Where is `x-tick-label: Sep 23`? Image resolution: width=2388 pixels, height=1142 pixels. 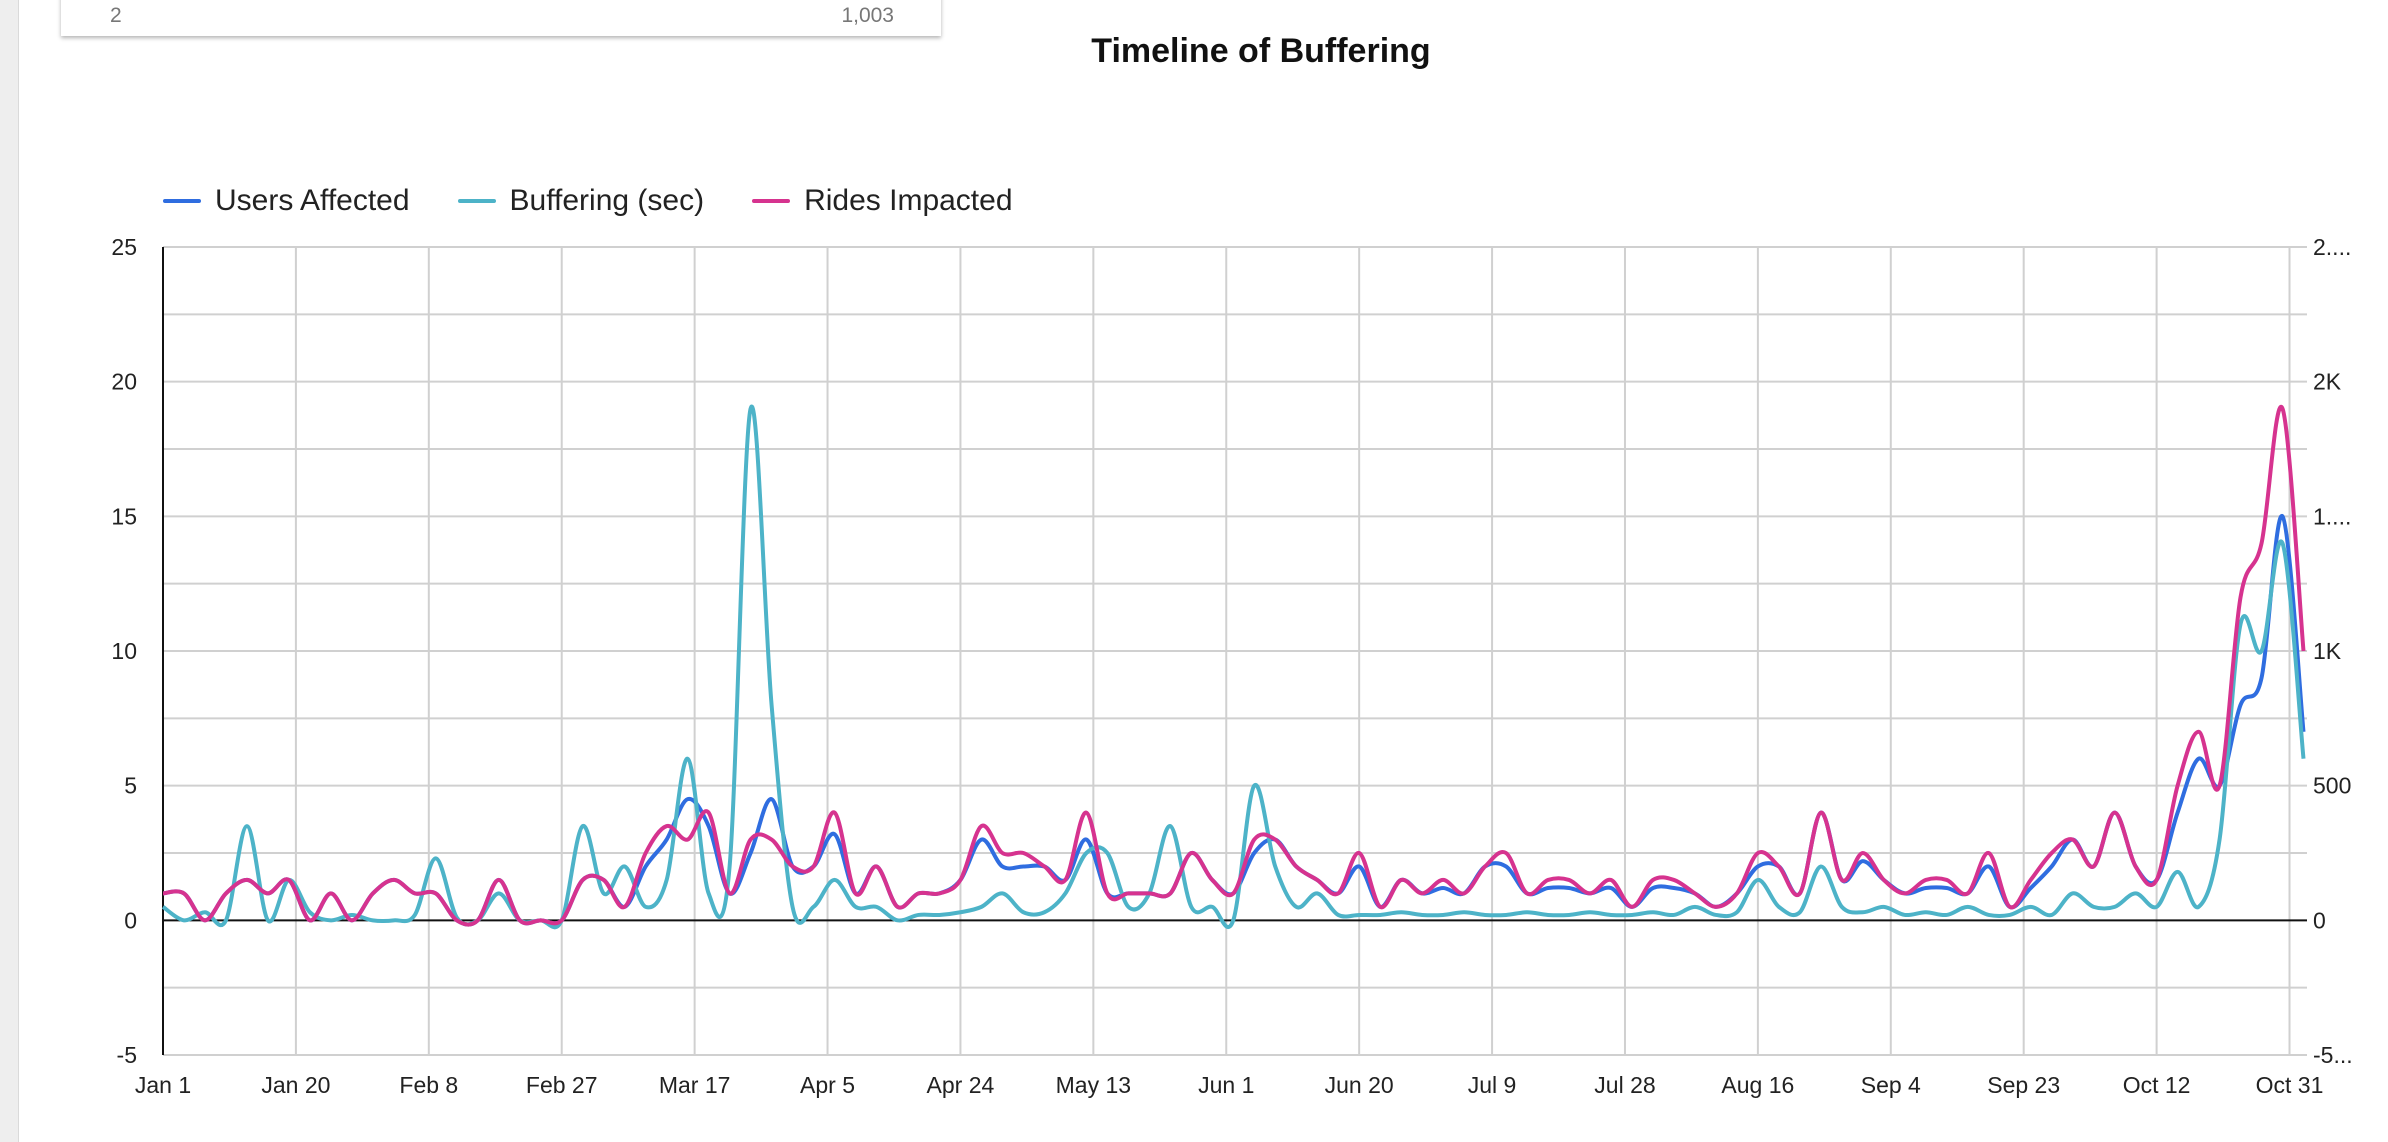
x-tick-label: Sep 23 is located at coordinates (2023, 1085).